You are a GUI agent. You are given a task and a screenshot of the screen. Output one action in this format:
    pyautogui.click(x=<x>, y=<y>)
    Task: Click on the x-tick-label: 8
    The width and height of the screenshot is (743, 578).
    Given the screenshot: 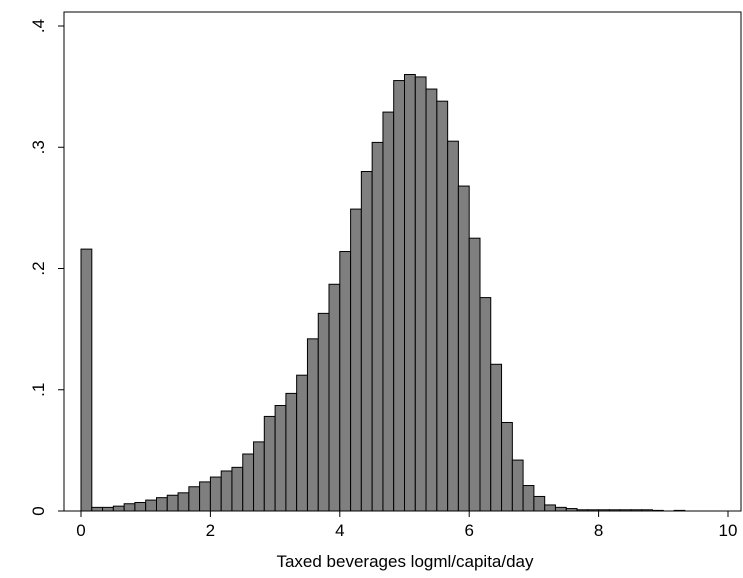 What is the action you would take?
    pyautogui.click(x=598, y=530)
    